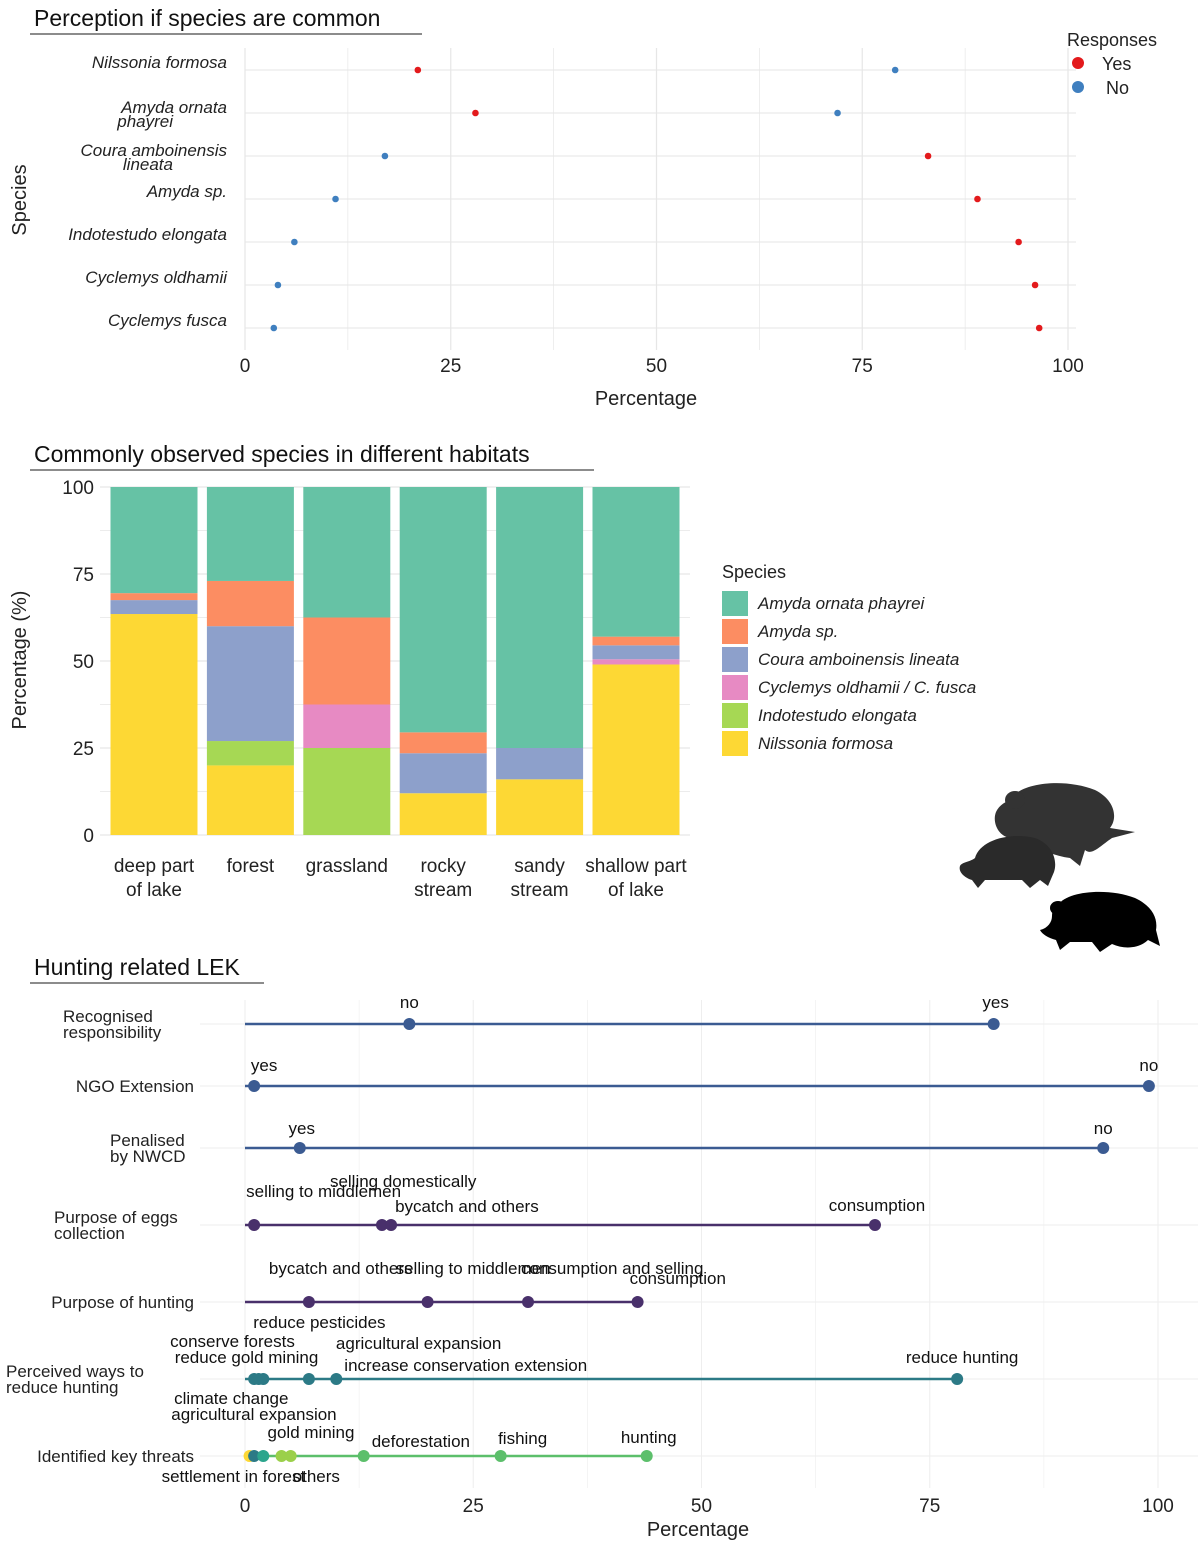 This screenshot has width=1200, height=1550. Describe the element at coordinates (735, 715) in the screenshot. I see `legend-swatch-indotestudo-elongata` at that location.